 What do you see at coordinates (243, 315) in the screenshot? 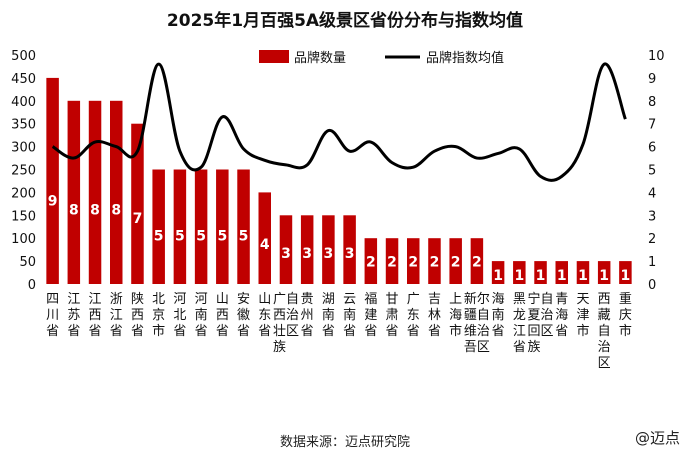
I see `category-label: 徽` at bounding box center [243, 315].